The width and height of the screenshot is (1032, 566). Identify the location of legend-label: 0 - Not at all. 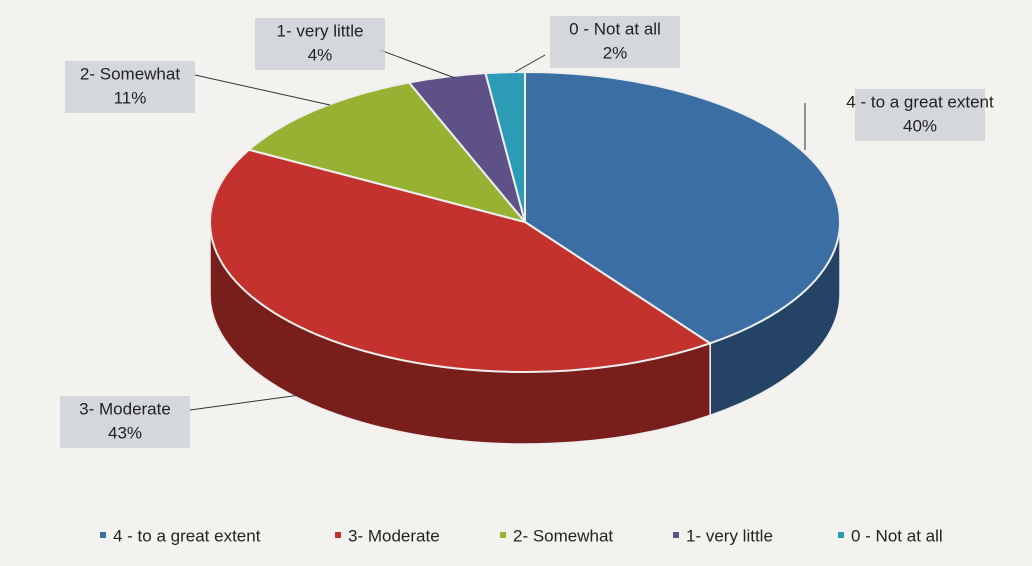
(897, 535).